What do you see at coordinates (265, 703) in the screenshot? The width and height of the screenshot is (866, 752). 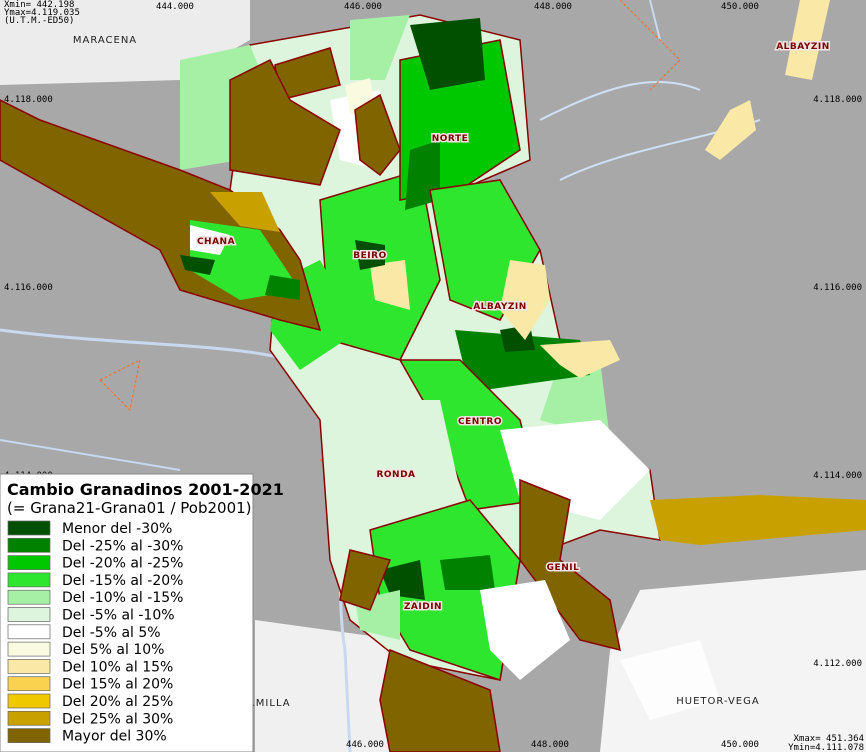 I see `place-label: ARMILLA` at bounding box center [265, 703].